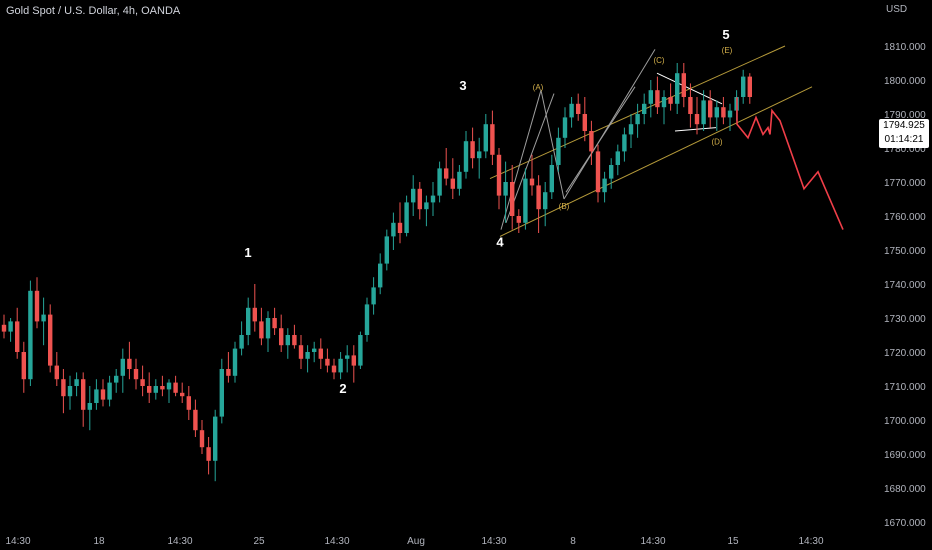 The image size is (932, 550). What do you see at coordinates (725, 34) in the screenshot?
I see `wave-label-5: 5` at bounding box center [725, 34].